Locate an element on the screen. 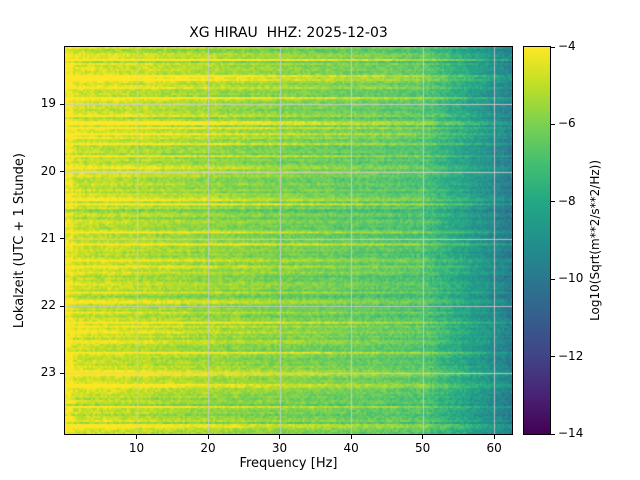 This screenshot has width=640, height=480. x-tick-label: 60 is located at coordinates (494, 448).